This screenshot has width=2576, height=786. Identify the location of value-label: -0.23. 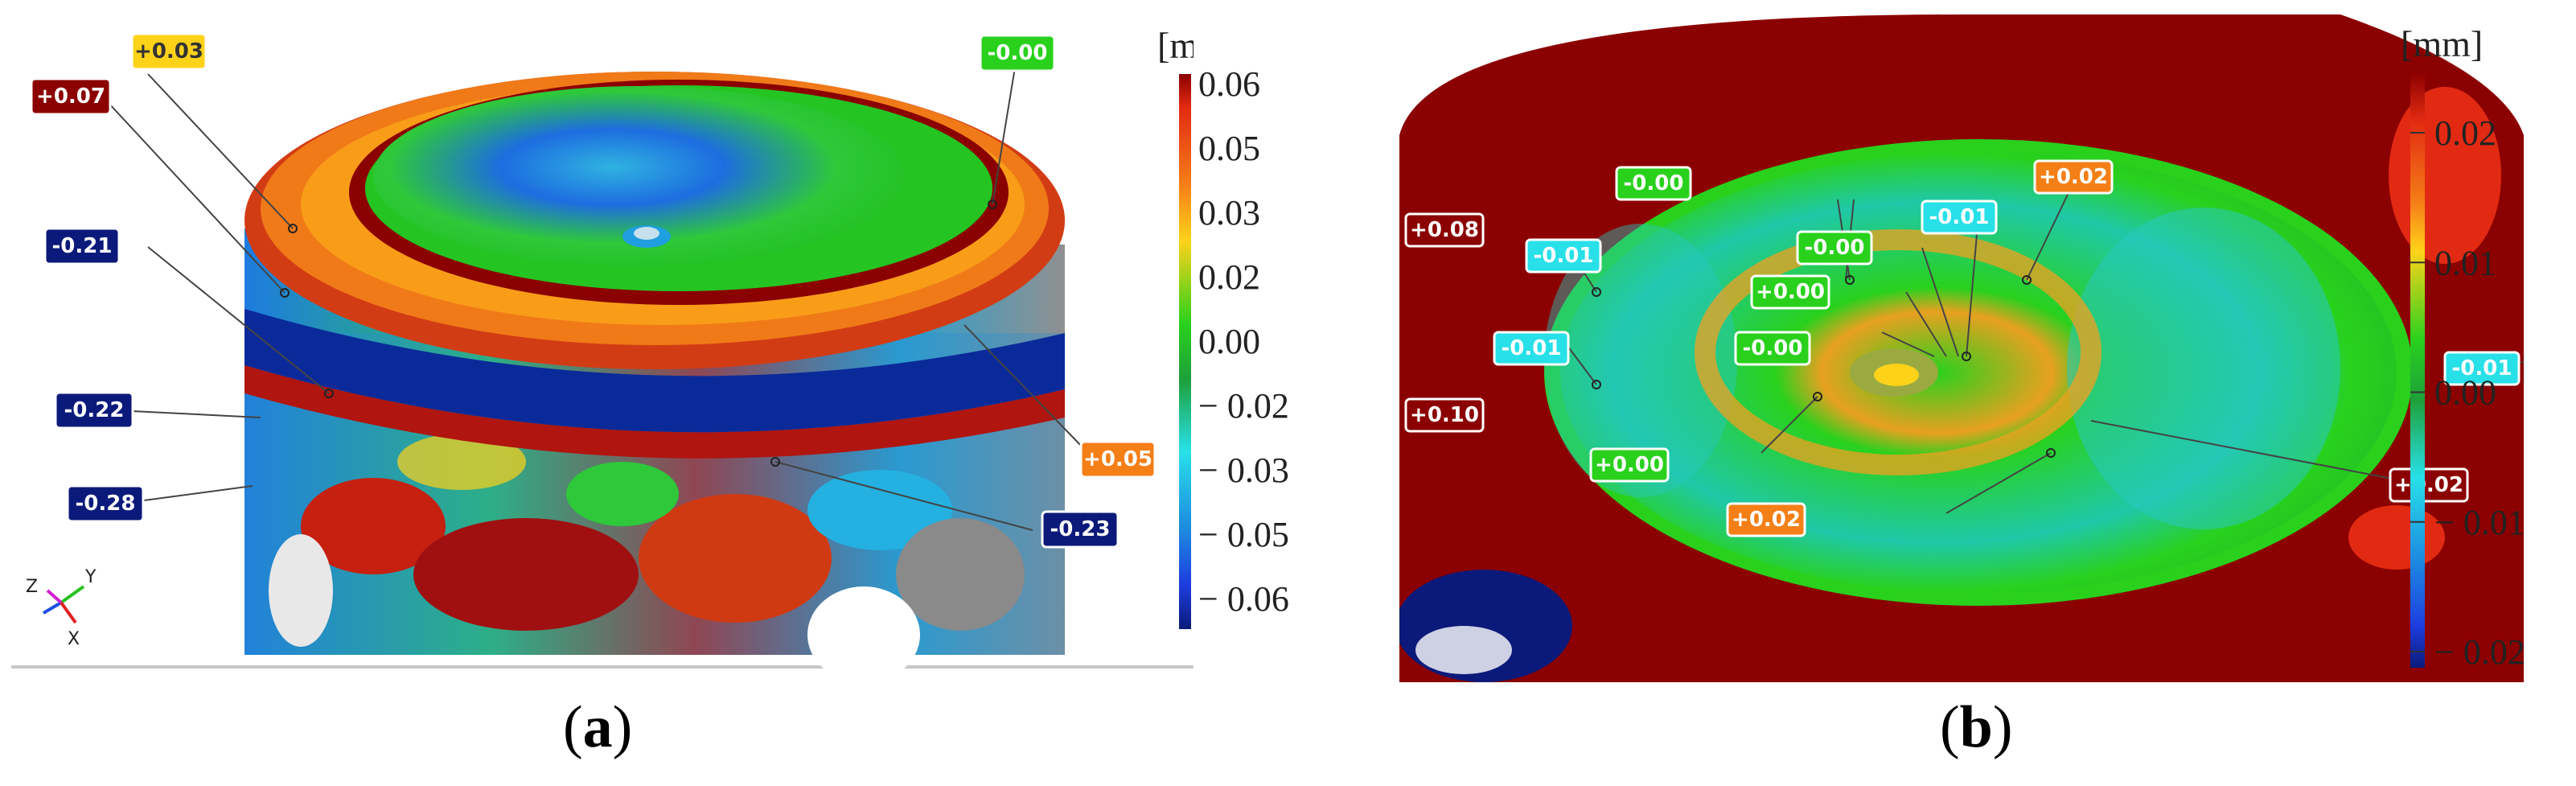
(1080, 529).